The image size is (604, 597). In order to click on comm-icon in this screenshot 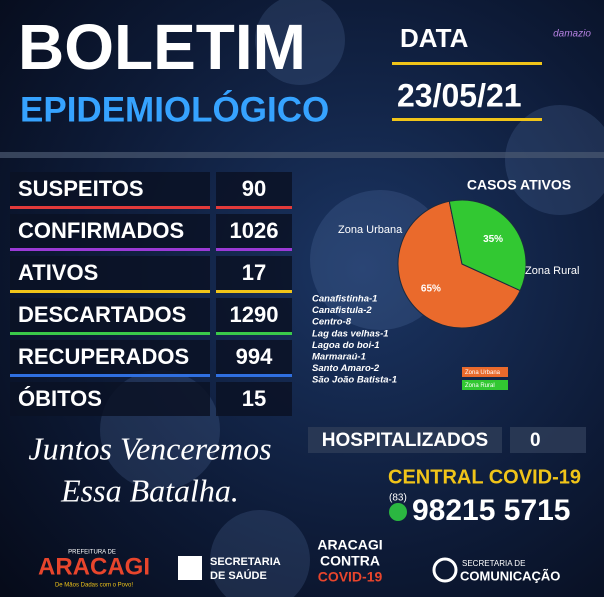, I will do `click(445, 570)`.